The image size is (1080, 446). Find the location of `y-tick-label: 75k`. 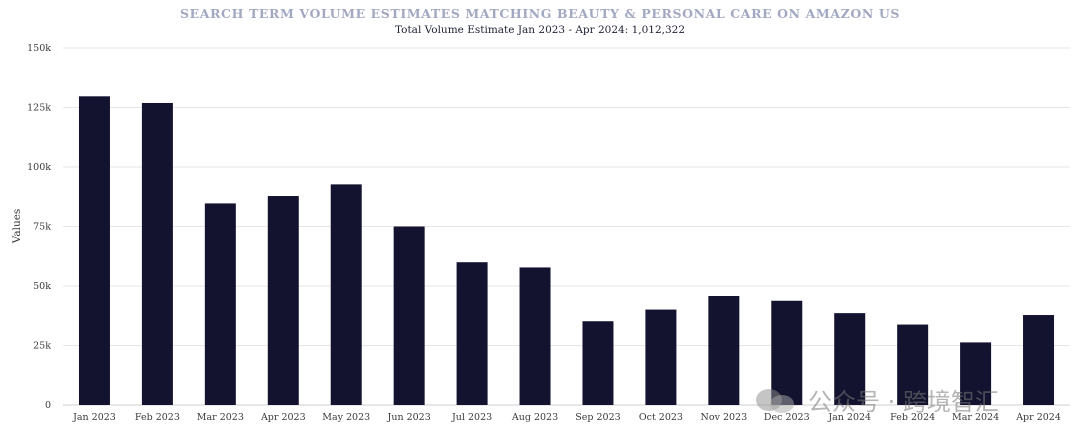

y-tick-label: 75k is located at coordinates (42, 227).